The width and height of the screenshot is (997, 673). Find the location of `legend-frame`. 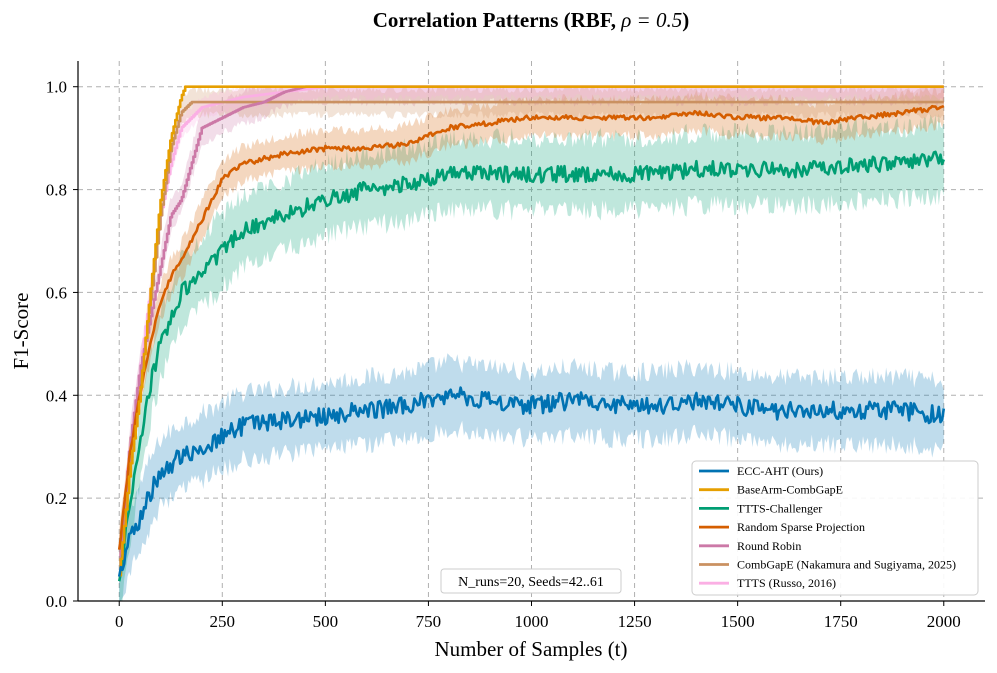

legend-frame is located at coordinates (835, 528).